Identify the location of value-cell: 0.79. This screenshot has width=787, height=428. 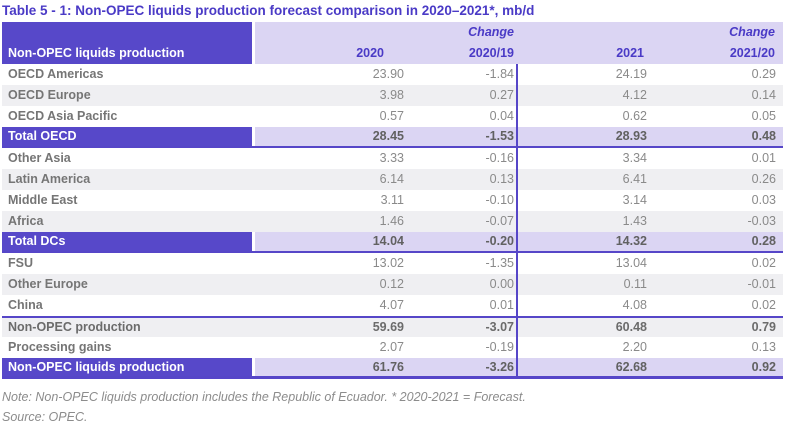
(763, 327).